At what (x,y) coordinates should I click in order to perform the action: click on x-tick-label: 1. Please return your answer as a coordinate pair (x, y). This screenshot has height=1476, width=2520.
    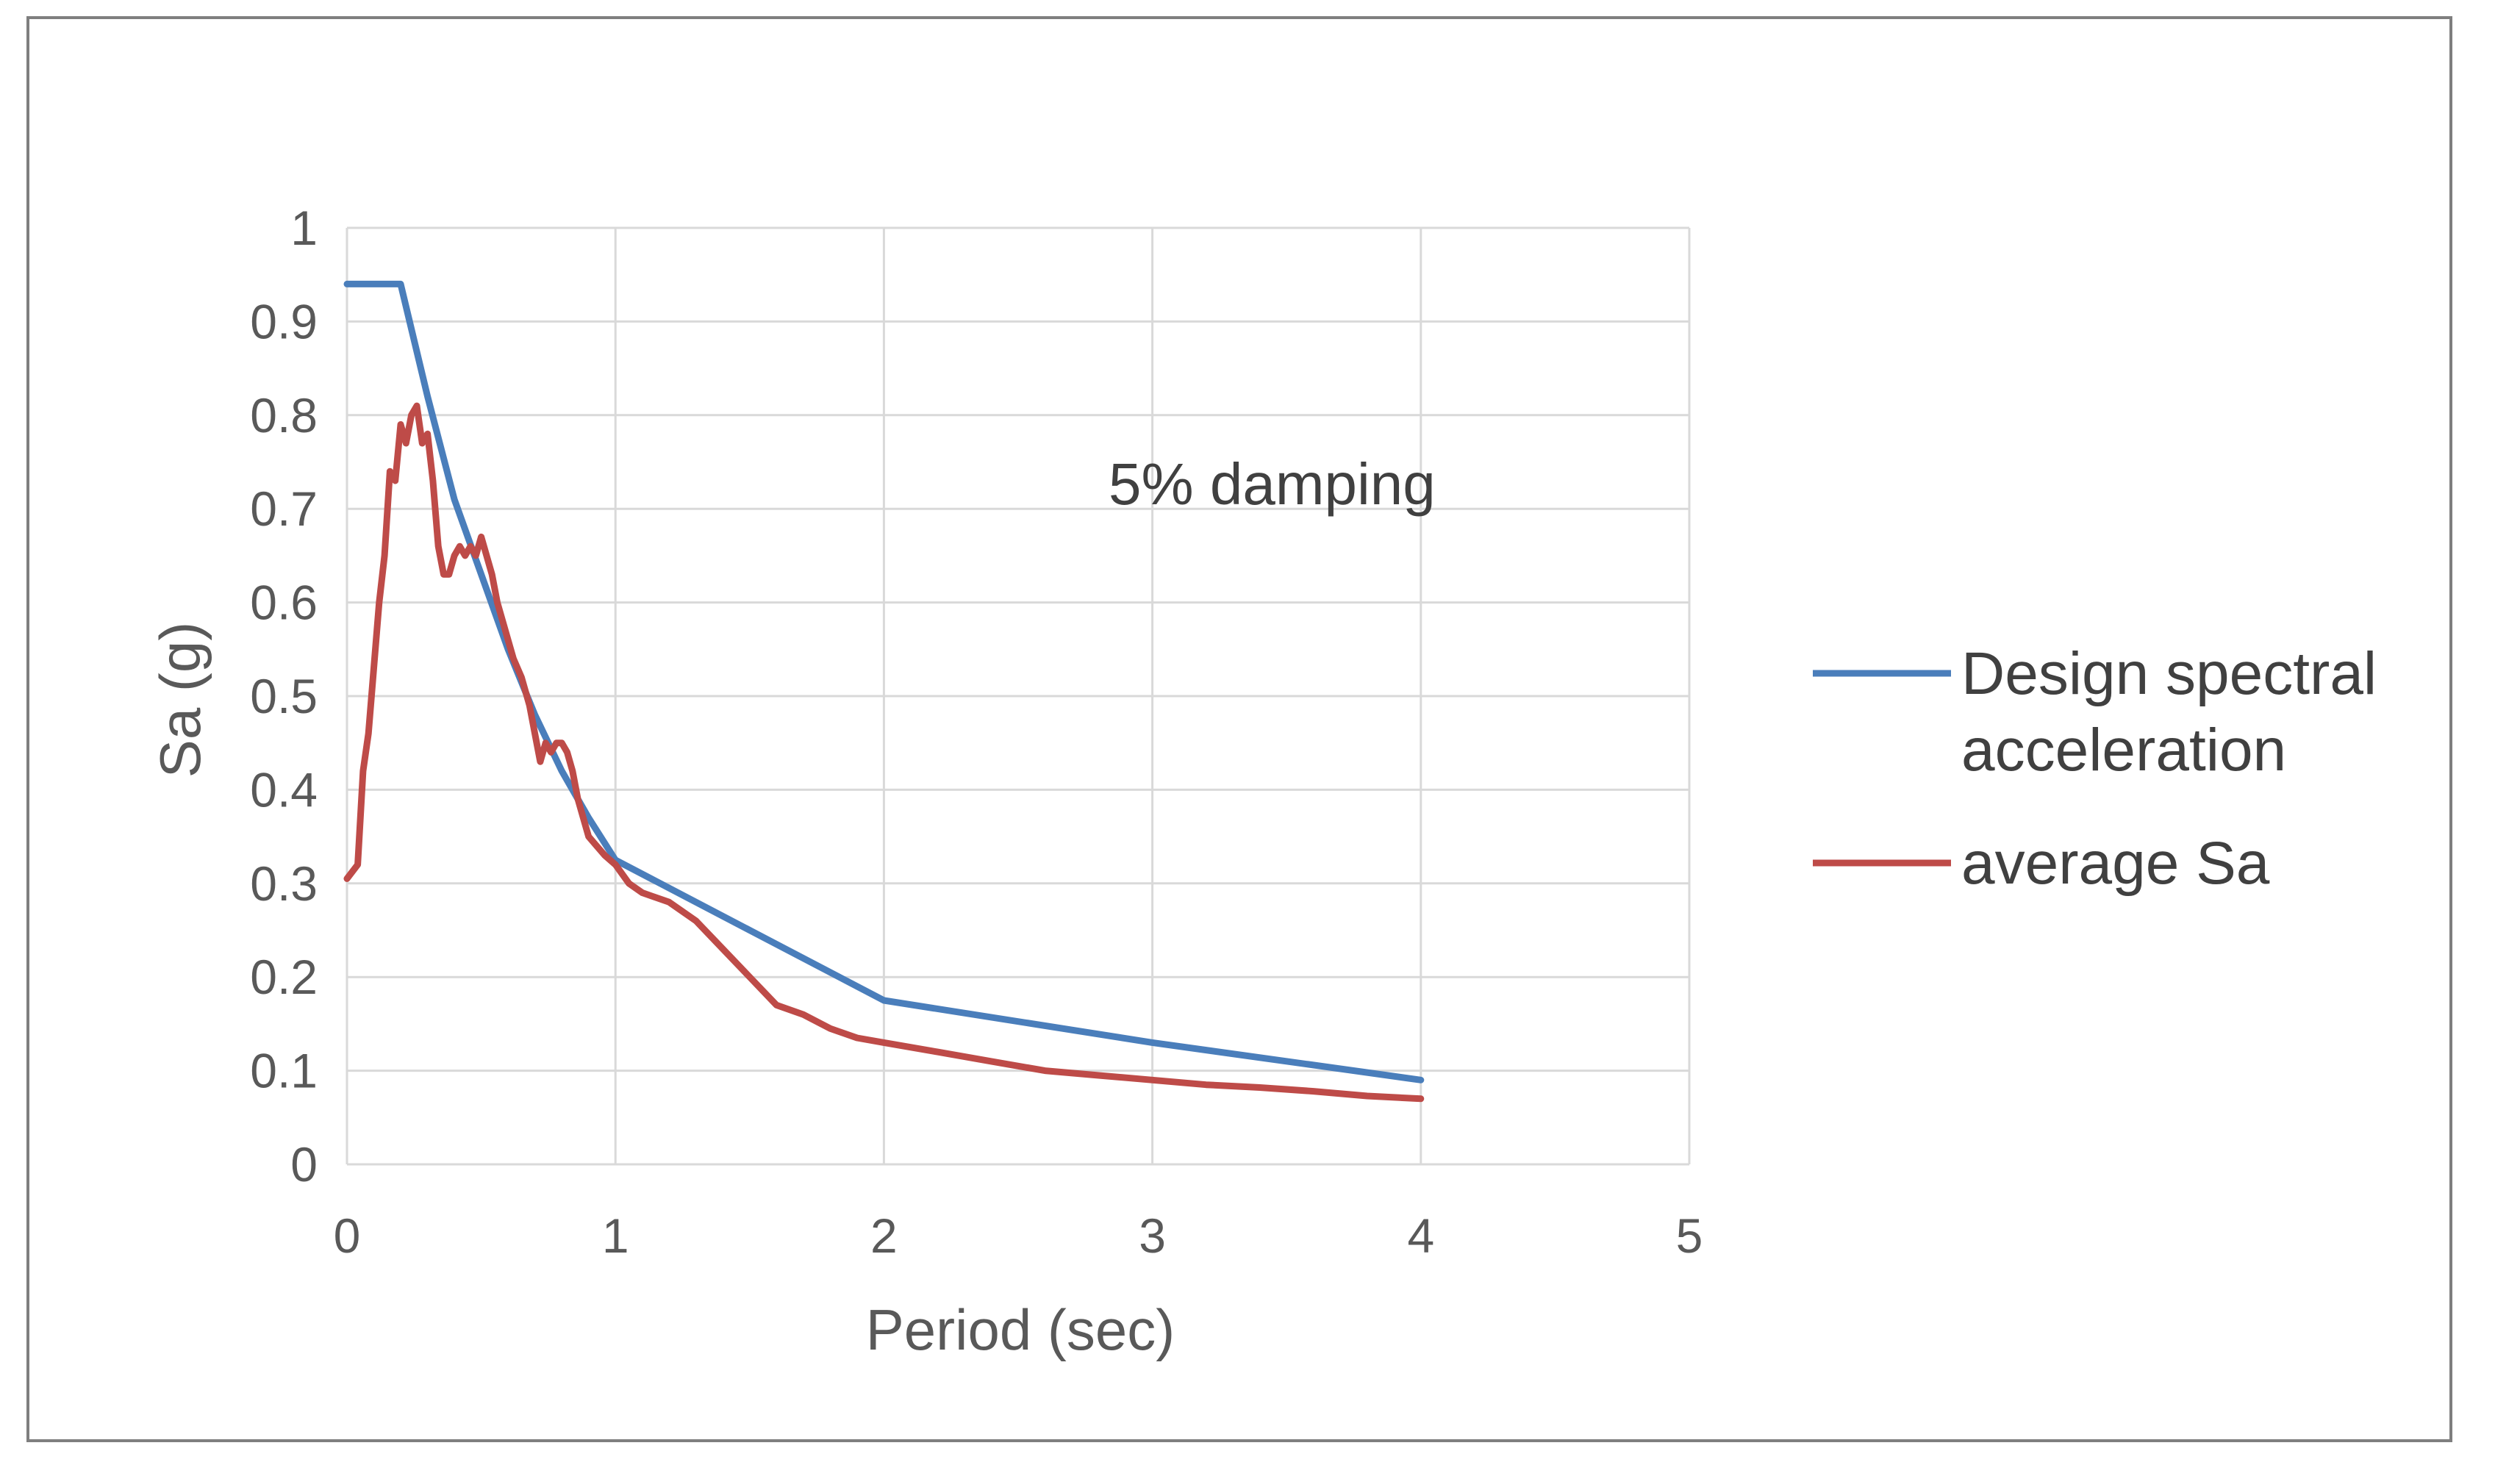
    Looking at the image, I should click on (615, 1235).